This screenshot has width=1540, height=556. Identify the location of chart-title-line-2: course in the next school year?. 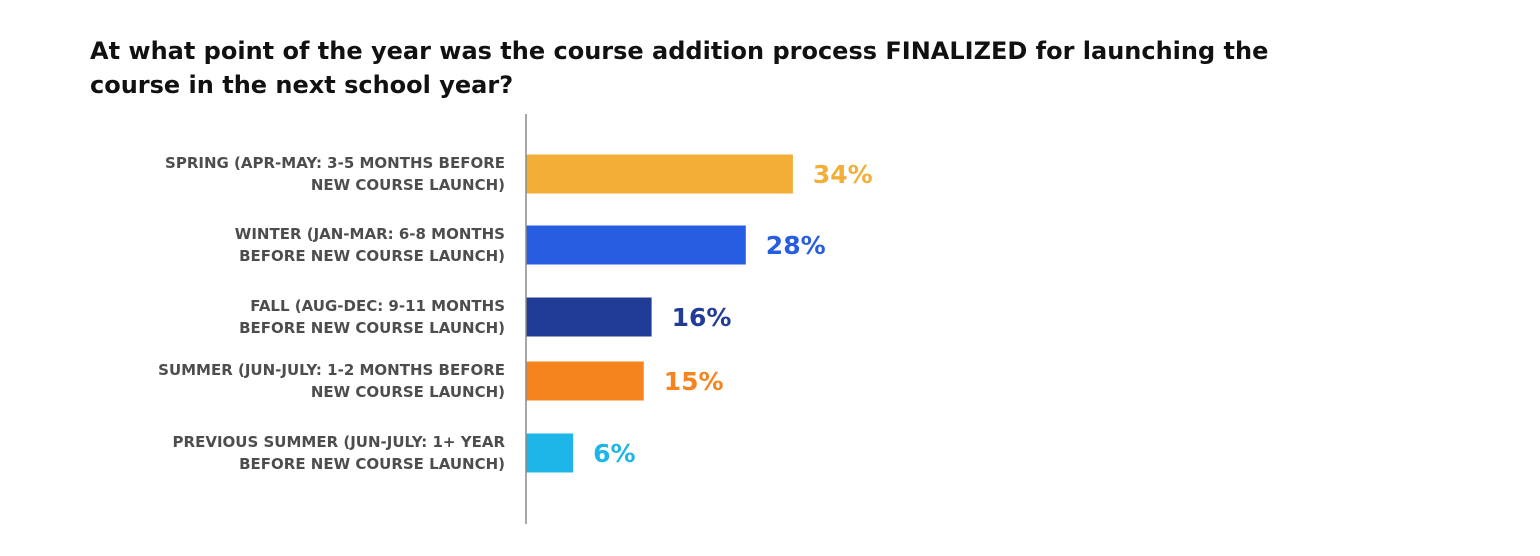
(302, 85).